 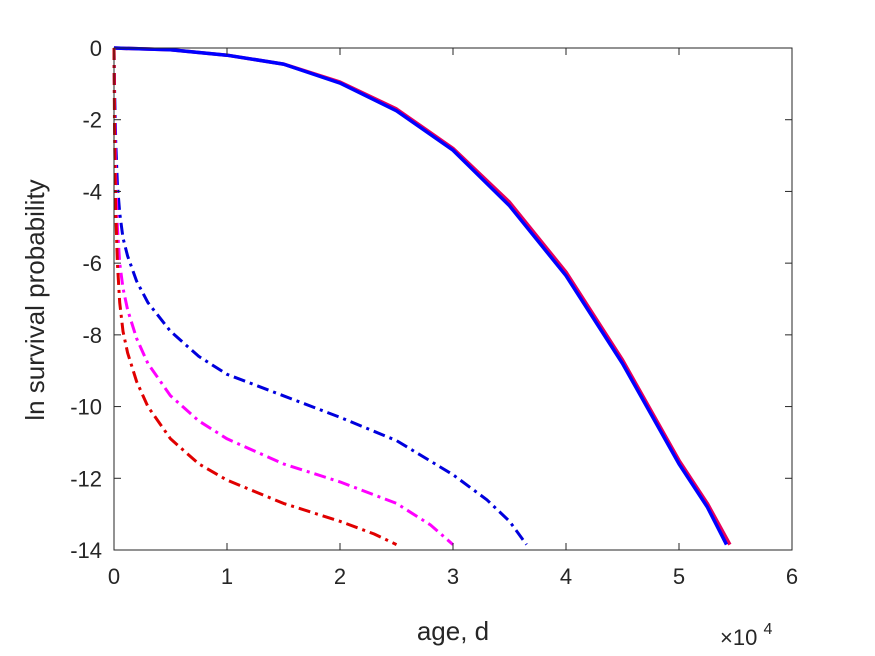 What do you see at coordinates (92, 120) in the screenshot?
I see `y-tick-label: -2` at bounding box center [92, 120].